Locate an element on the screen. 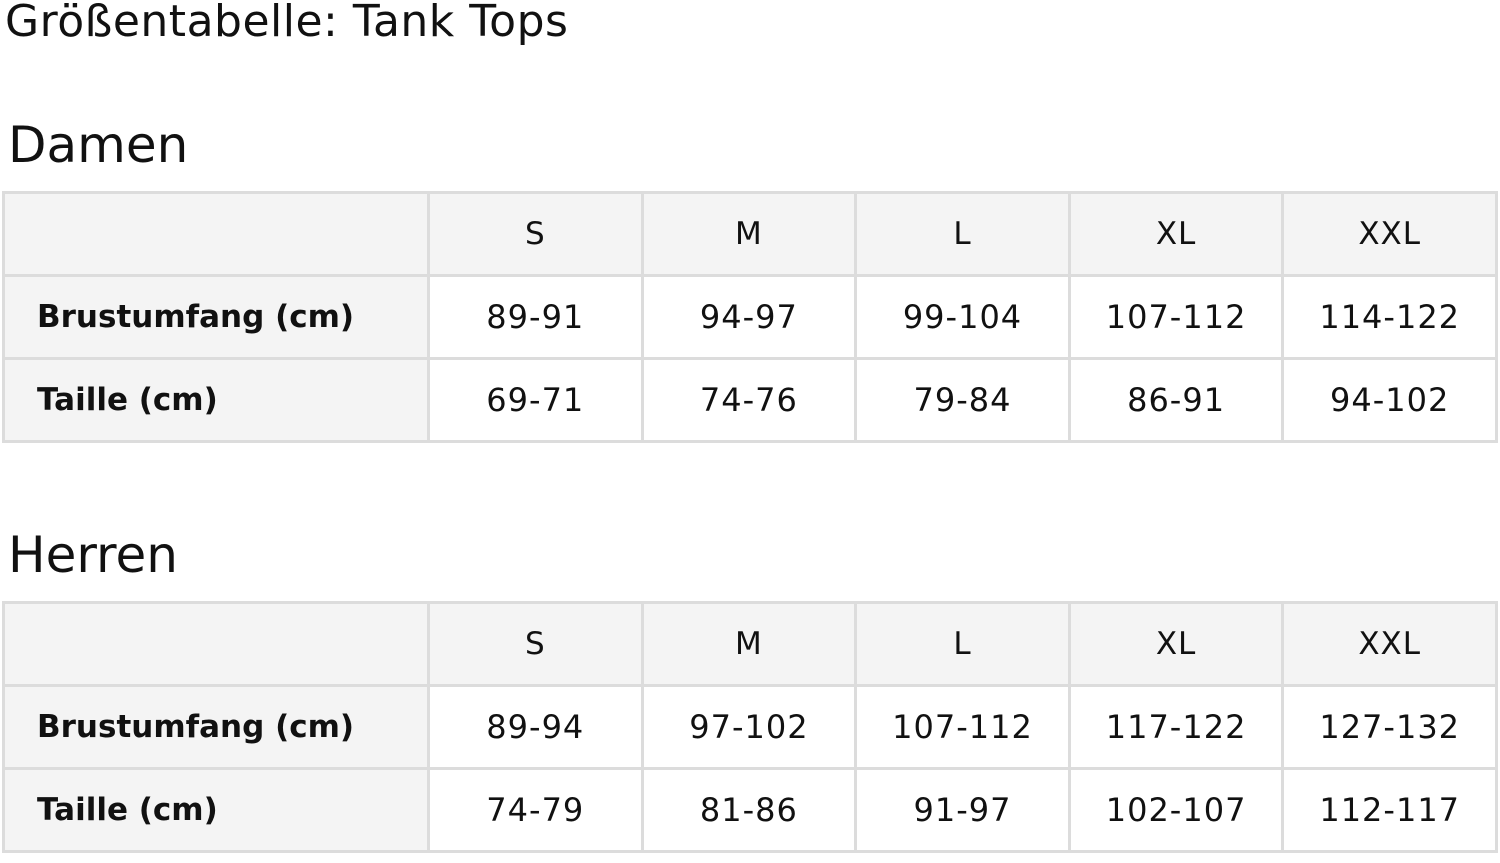 This screenshot has width=1500, height=863. measurement-cell: 94-102 is located at coordinates (1389, 400).